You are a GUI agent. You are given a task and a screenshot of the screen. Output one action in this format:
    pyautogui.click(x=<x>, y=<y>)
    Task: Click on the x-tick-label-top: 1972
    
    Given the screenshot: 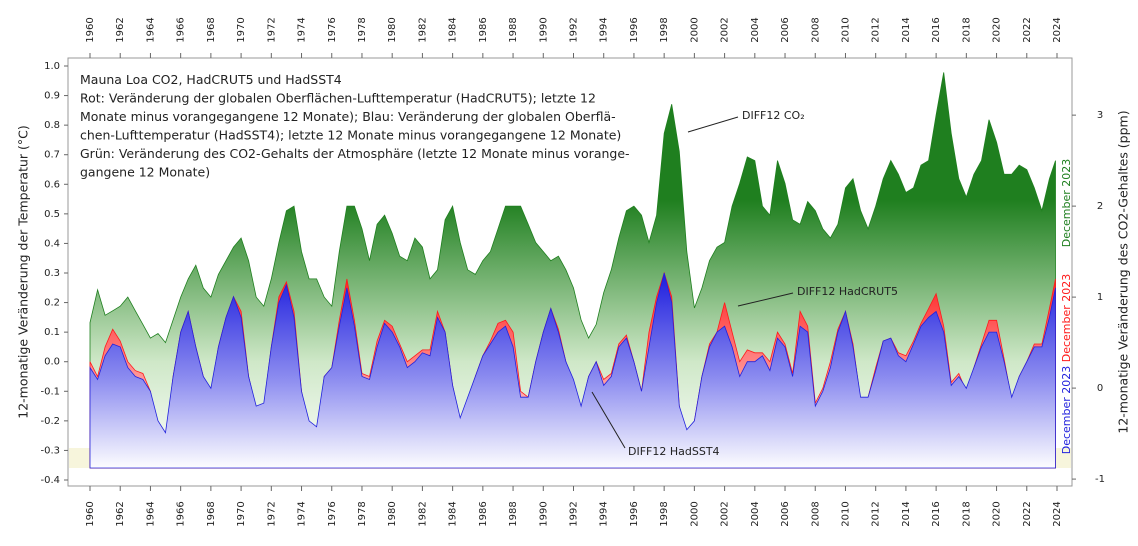 What is the action you would take?
    pyautogui.click(x=271, y=29)
    